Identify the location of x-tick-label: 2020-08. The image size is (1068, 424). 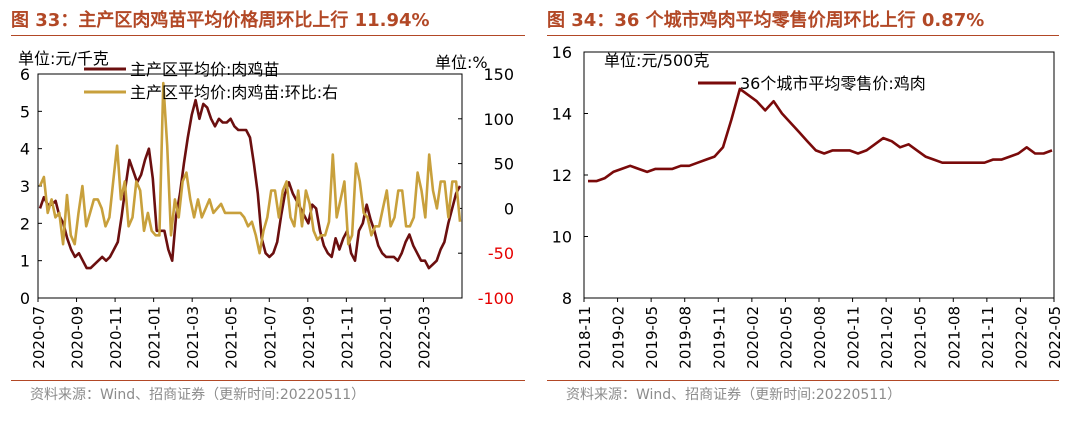
(820, 337).